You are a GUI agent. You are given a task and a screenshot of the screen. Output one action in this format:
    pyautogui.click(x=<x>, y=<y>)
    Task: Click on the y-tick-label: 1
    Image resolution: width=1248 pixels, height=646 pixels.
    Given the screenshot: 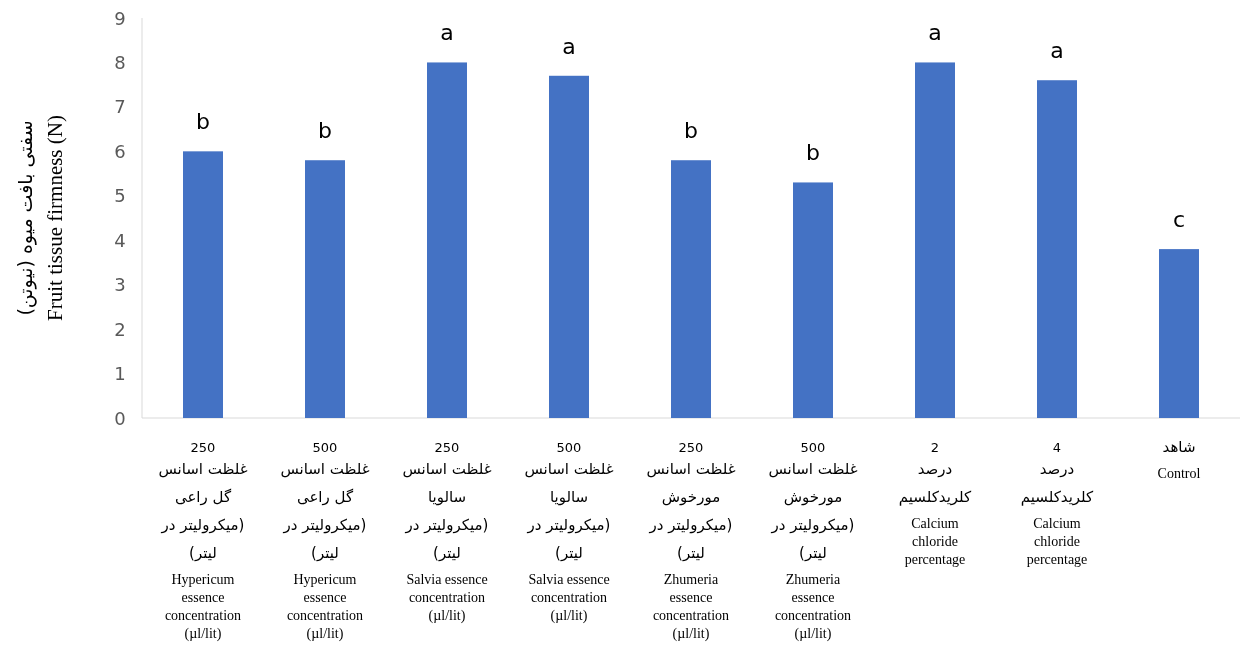 What is the action you would take?
    pyautogui.click(x=120, y=374)
    